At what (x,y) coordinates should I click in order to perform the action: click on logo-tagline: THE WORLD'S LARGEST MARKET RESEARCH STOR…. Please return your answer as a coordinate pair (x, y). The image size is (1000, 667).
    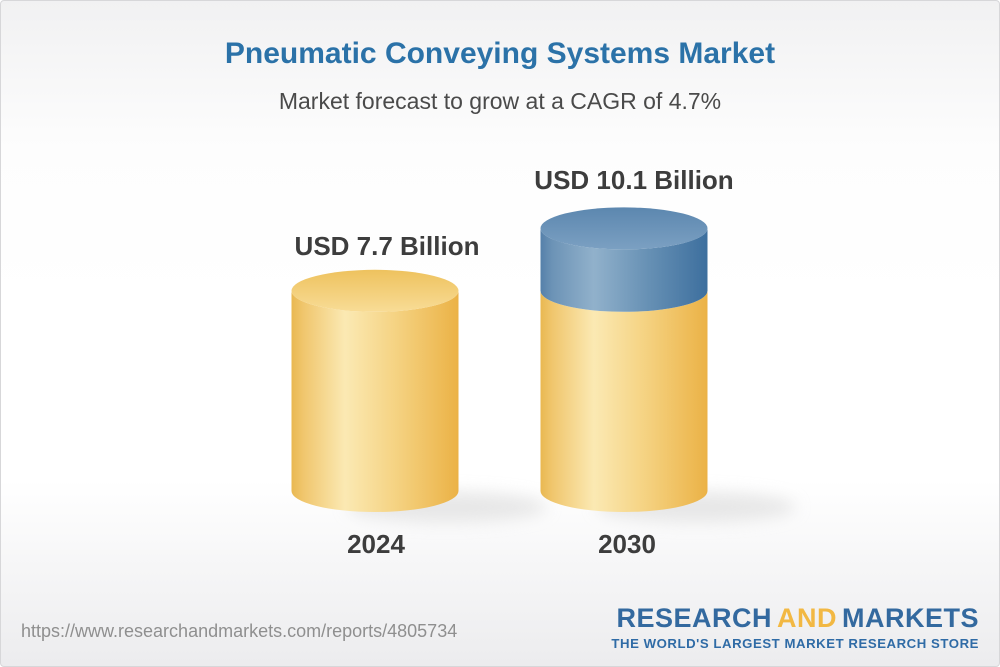
    Looking at the image, I should click on (795, 643).